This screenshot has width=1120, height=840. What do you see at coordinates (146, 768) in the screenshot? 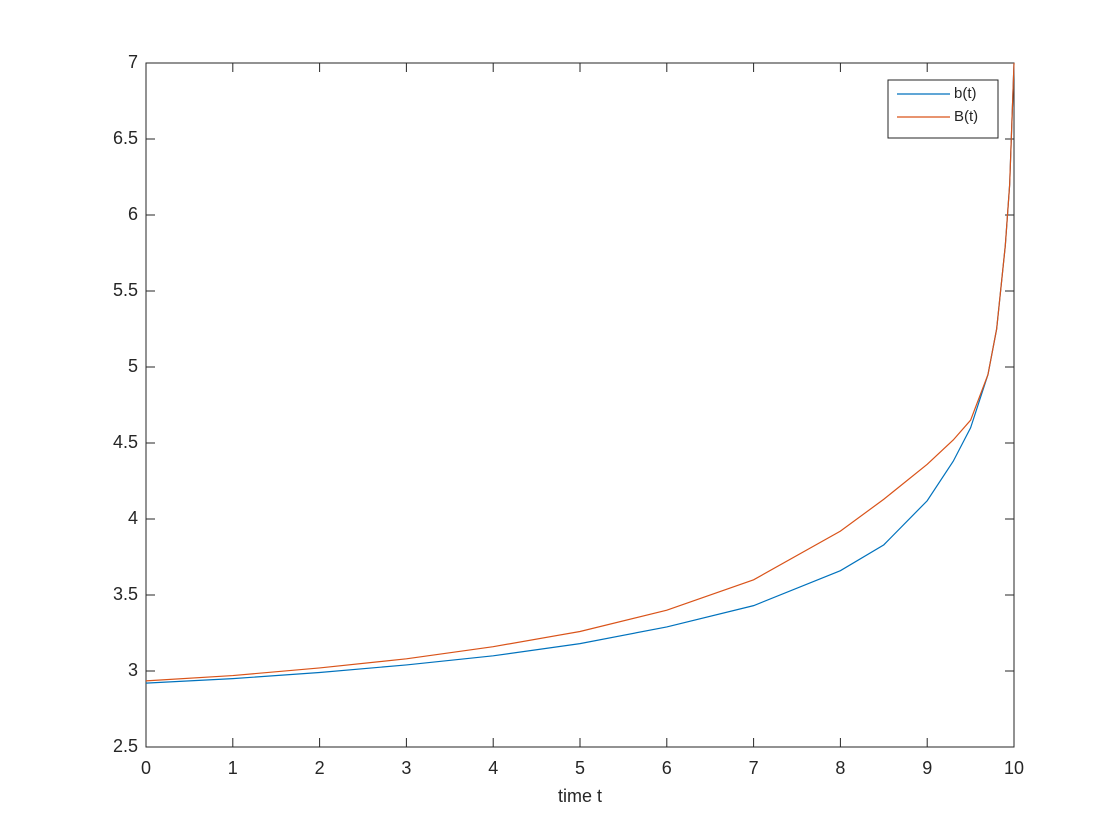
I see `x-tick-label: 0` at bounding box center [146, 768].